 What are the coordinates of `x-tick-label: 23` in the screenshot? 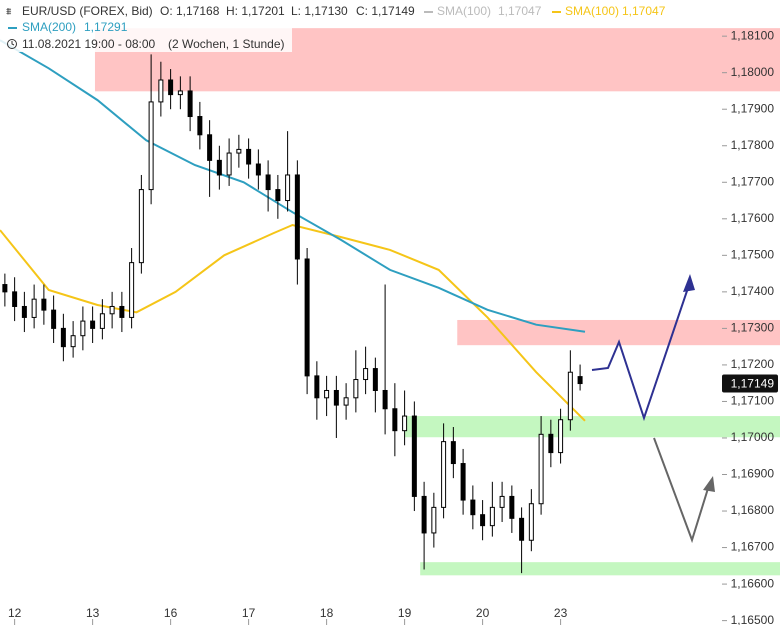 It's located at (561, 613).